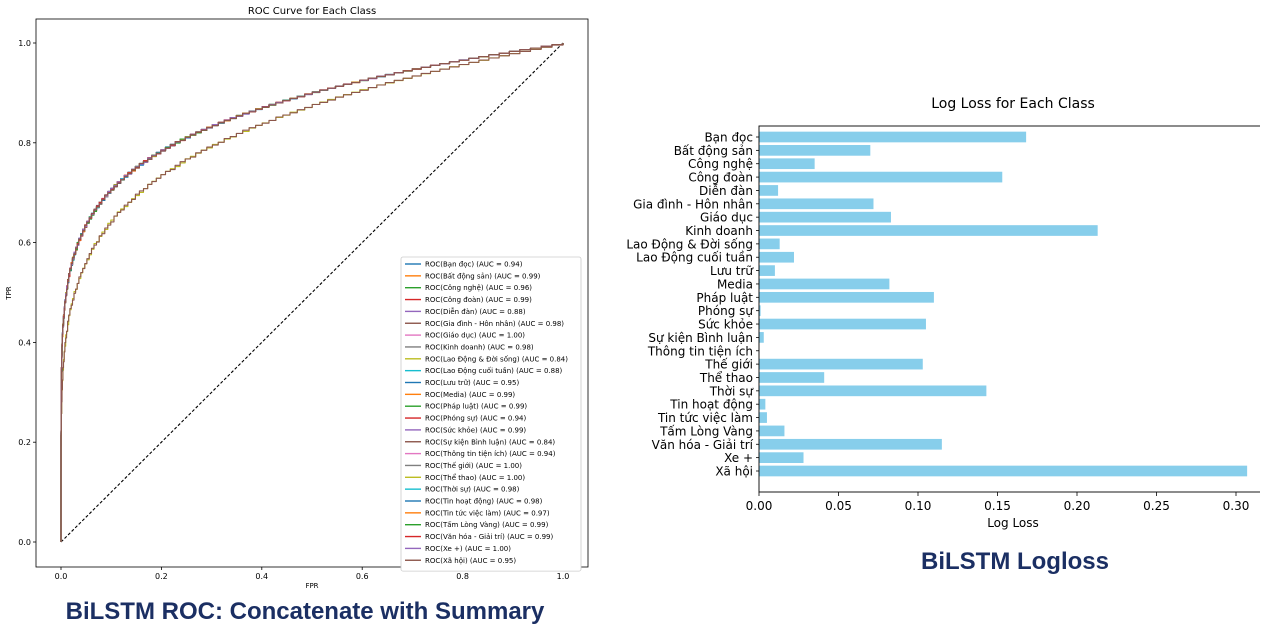  Describe the element at coordinates (719, 231) in the screenshot. I see `logloss-category-label: Kinh doanh` at that location.